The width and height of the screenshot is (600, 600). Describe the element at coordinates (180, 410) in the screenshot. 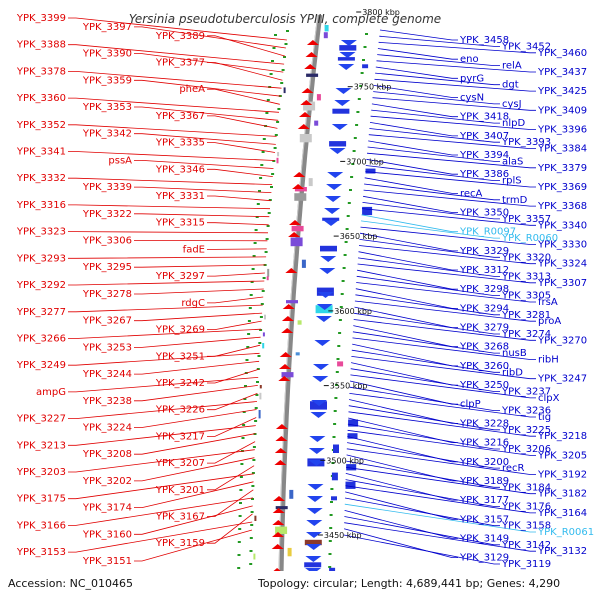

I see `left-gene-label-ypk-3226: YPK_3226` at that location.